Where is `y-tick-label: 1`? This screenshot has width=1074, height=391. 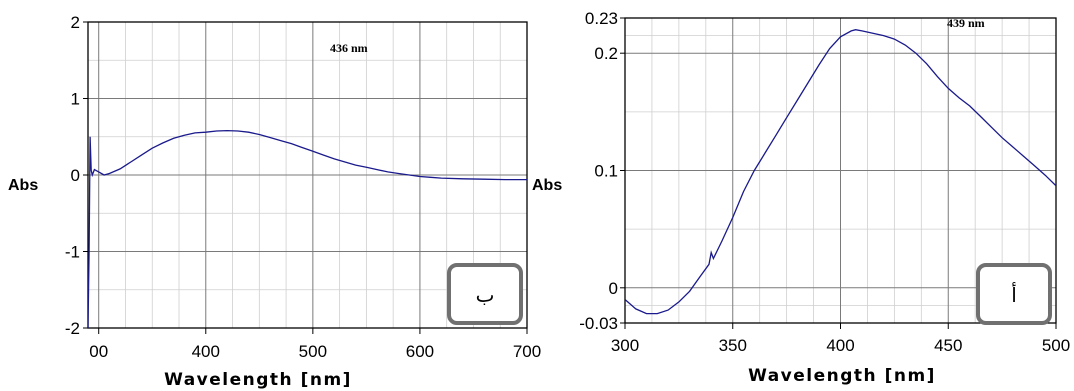 y-tick-label: 1 is located at coordinates (75, 99).